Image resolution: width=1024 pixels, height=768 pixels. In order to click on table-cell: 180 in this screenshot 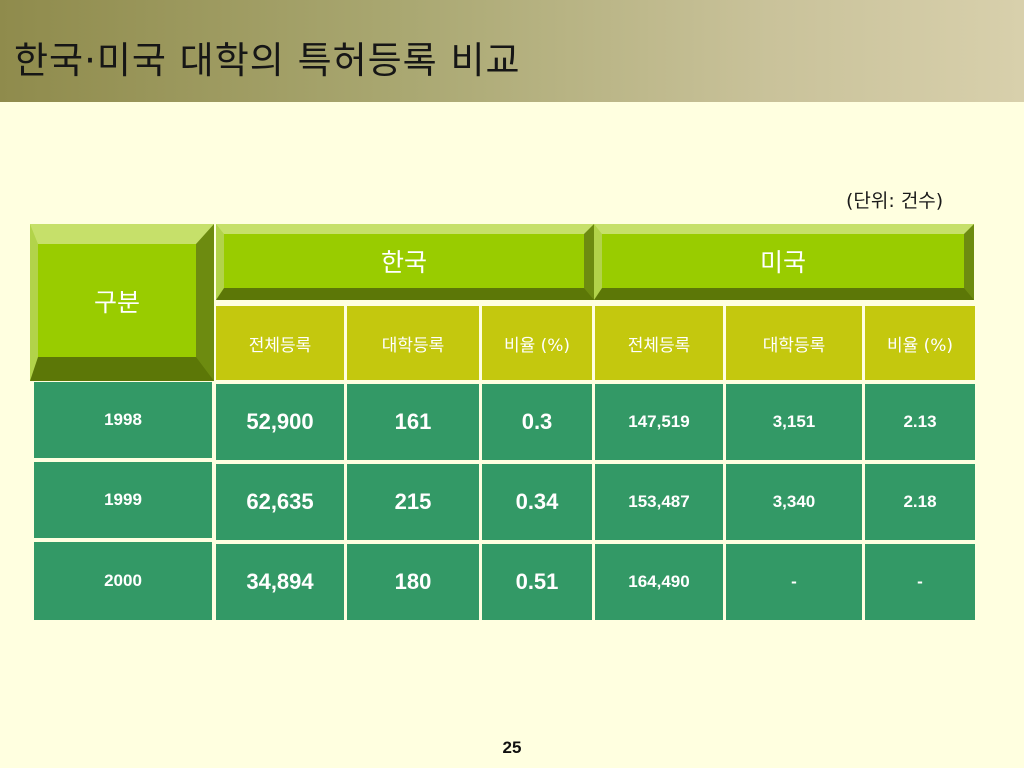, I will do `click(413, 582)`.